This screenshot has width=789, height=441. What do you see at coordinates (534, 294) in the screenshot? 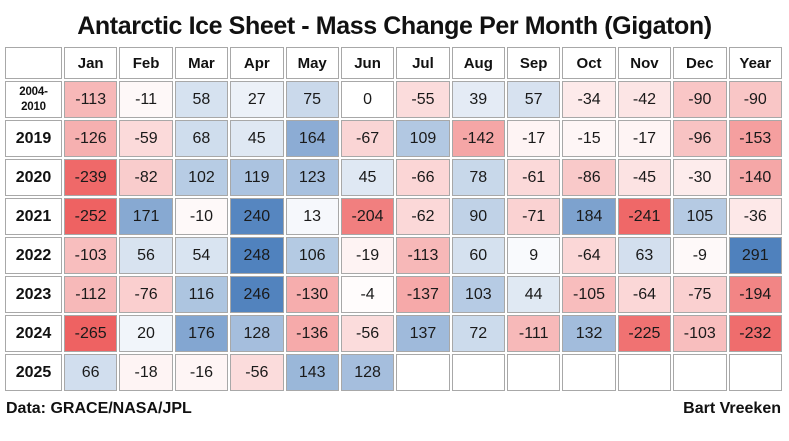
I see `heatmap-cell: 44` at bounding box center [534, 294].